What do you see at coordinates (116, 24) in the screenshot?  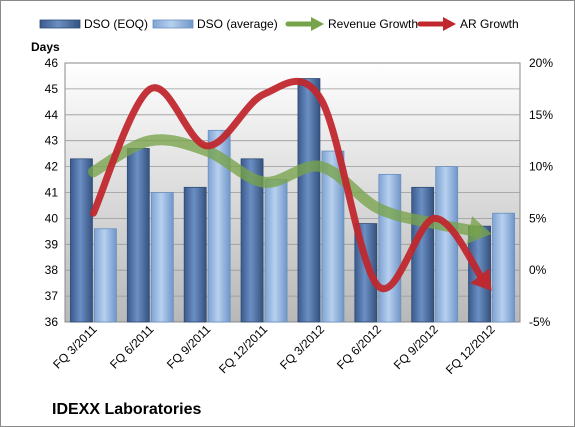 I see `legend-label: DSO (EOQ)` at bounding box center [116, 24].